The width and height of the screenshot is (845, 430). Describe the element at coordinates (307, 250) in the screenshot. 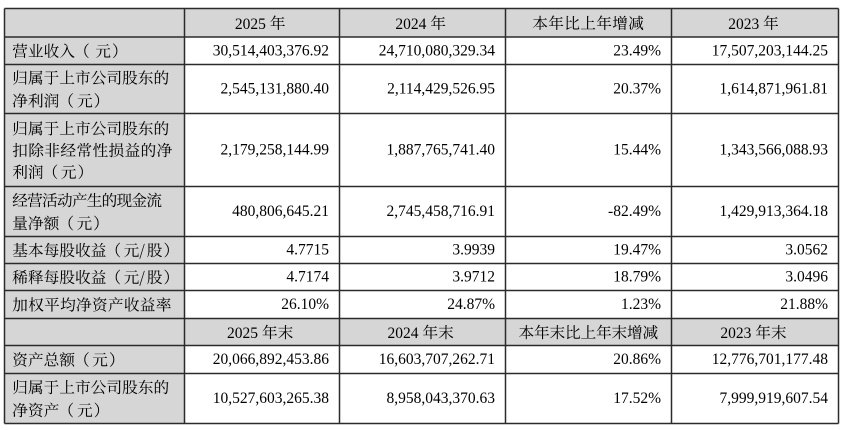

I see `svg-text: 4.7715` at that location.